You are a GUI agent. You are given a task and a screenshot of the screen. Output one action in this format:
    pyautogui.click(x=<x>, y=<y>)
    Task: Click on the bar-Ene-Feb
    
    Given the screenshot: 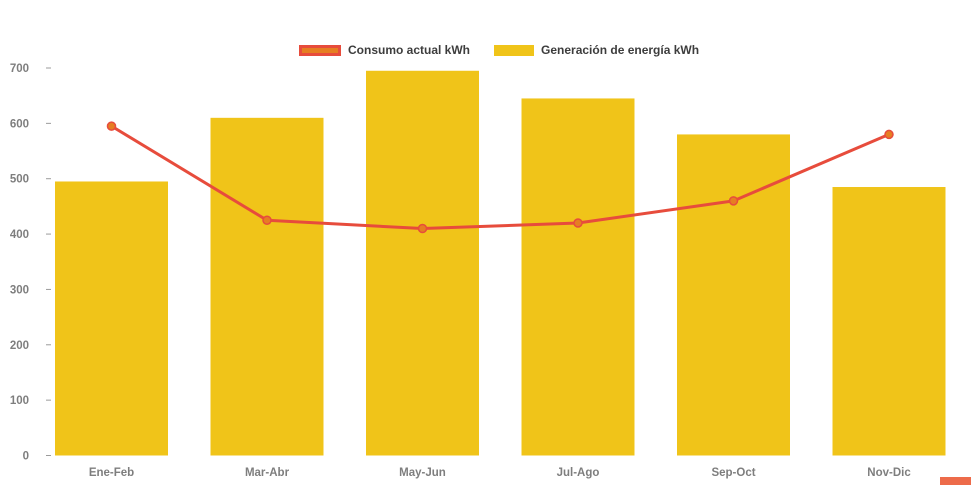 What is the action you would take?
    pyautogui.click(x=111, y=318)
    